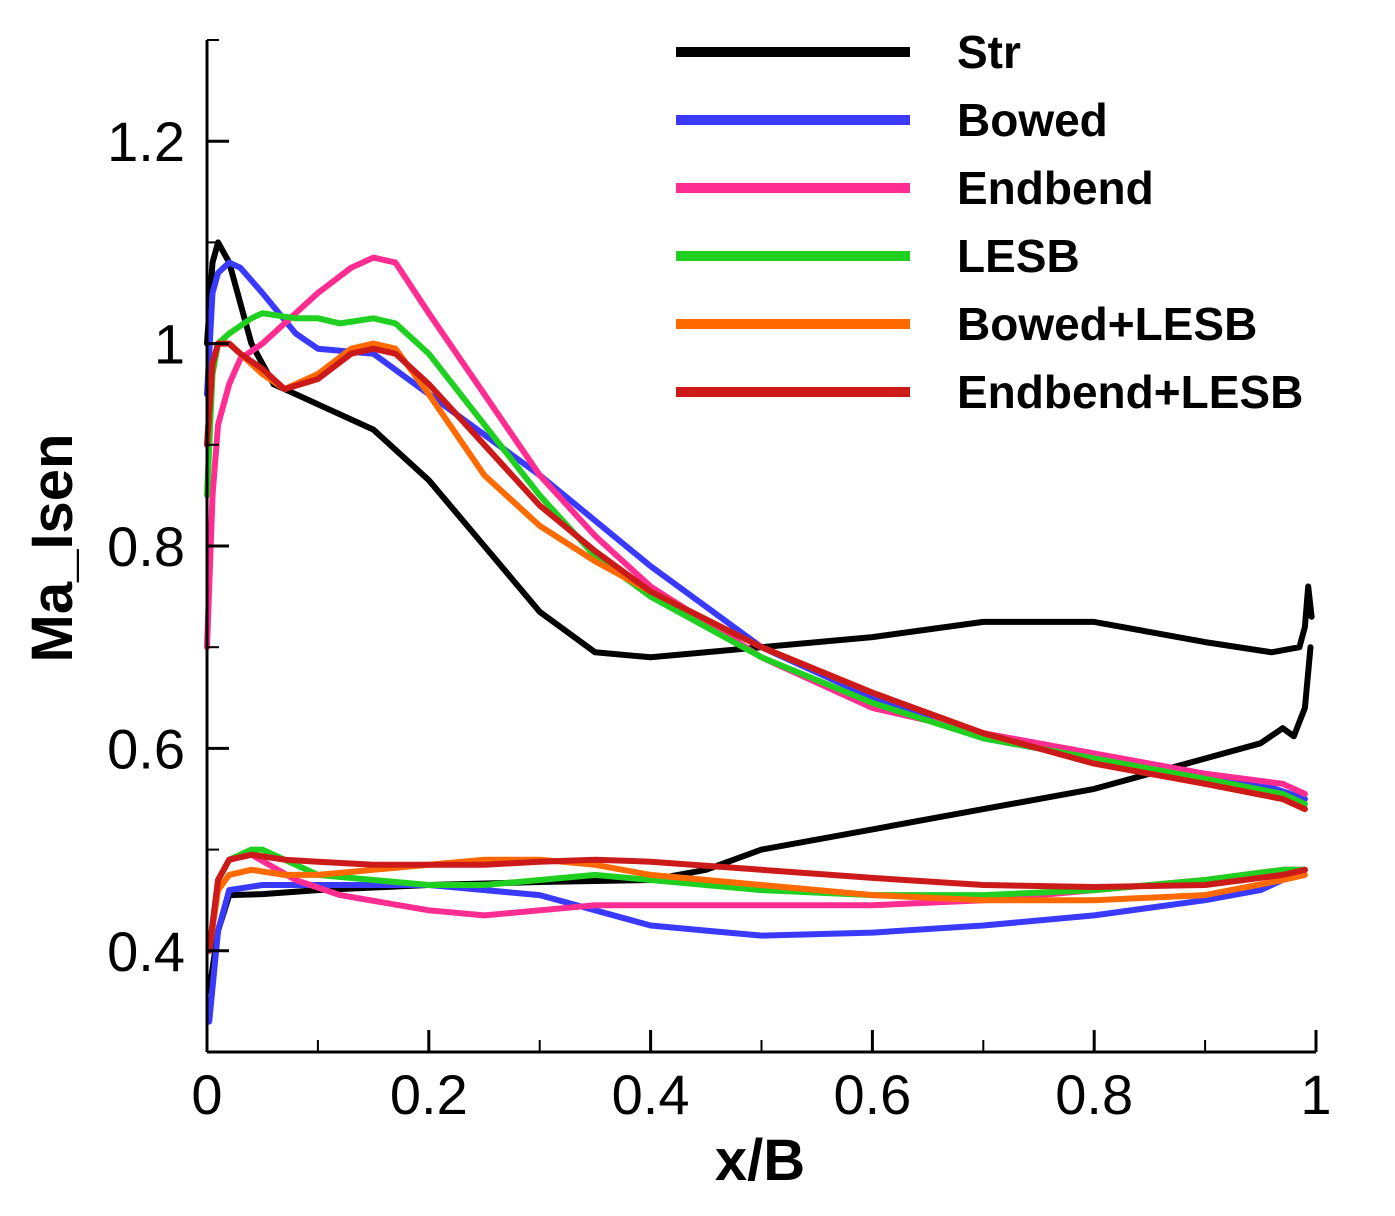 The width and height of the screenshot is (1395, 1216). I want to click on y-tick-label: 0.4, so click(146, 951).